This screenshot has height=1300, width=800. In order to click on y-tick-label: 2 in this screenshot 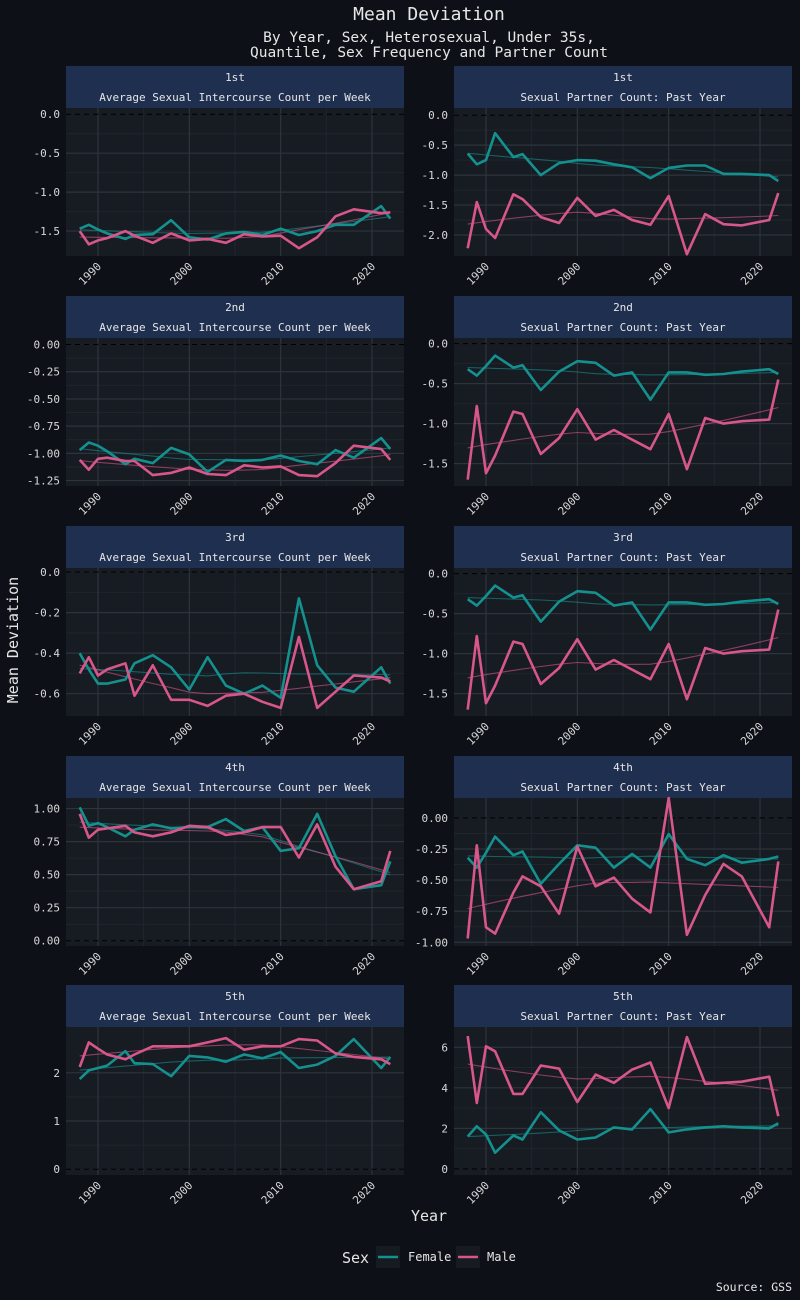, I will do `click(444, 1128)`.